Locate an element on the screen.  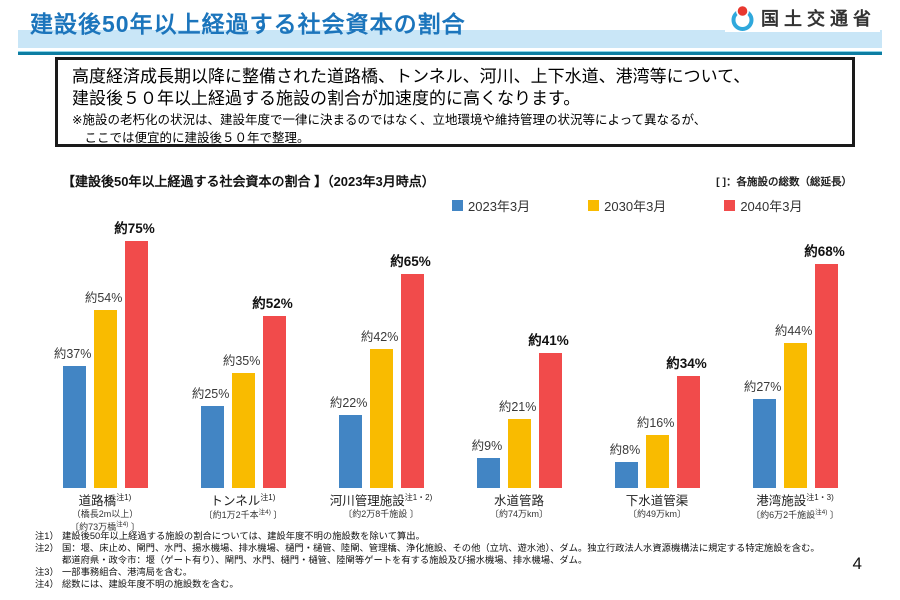
bar-value-label: 約22% is located at coordinates (348, 403).